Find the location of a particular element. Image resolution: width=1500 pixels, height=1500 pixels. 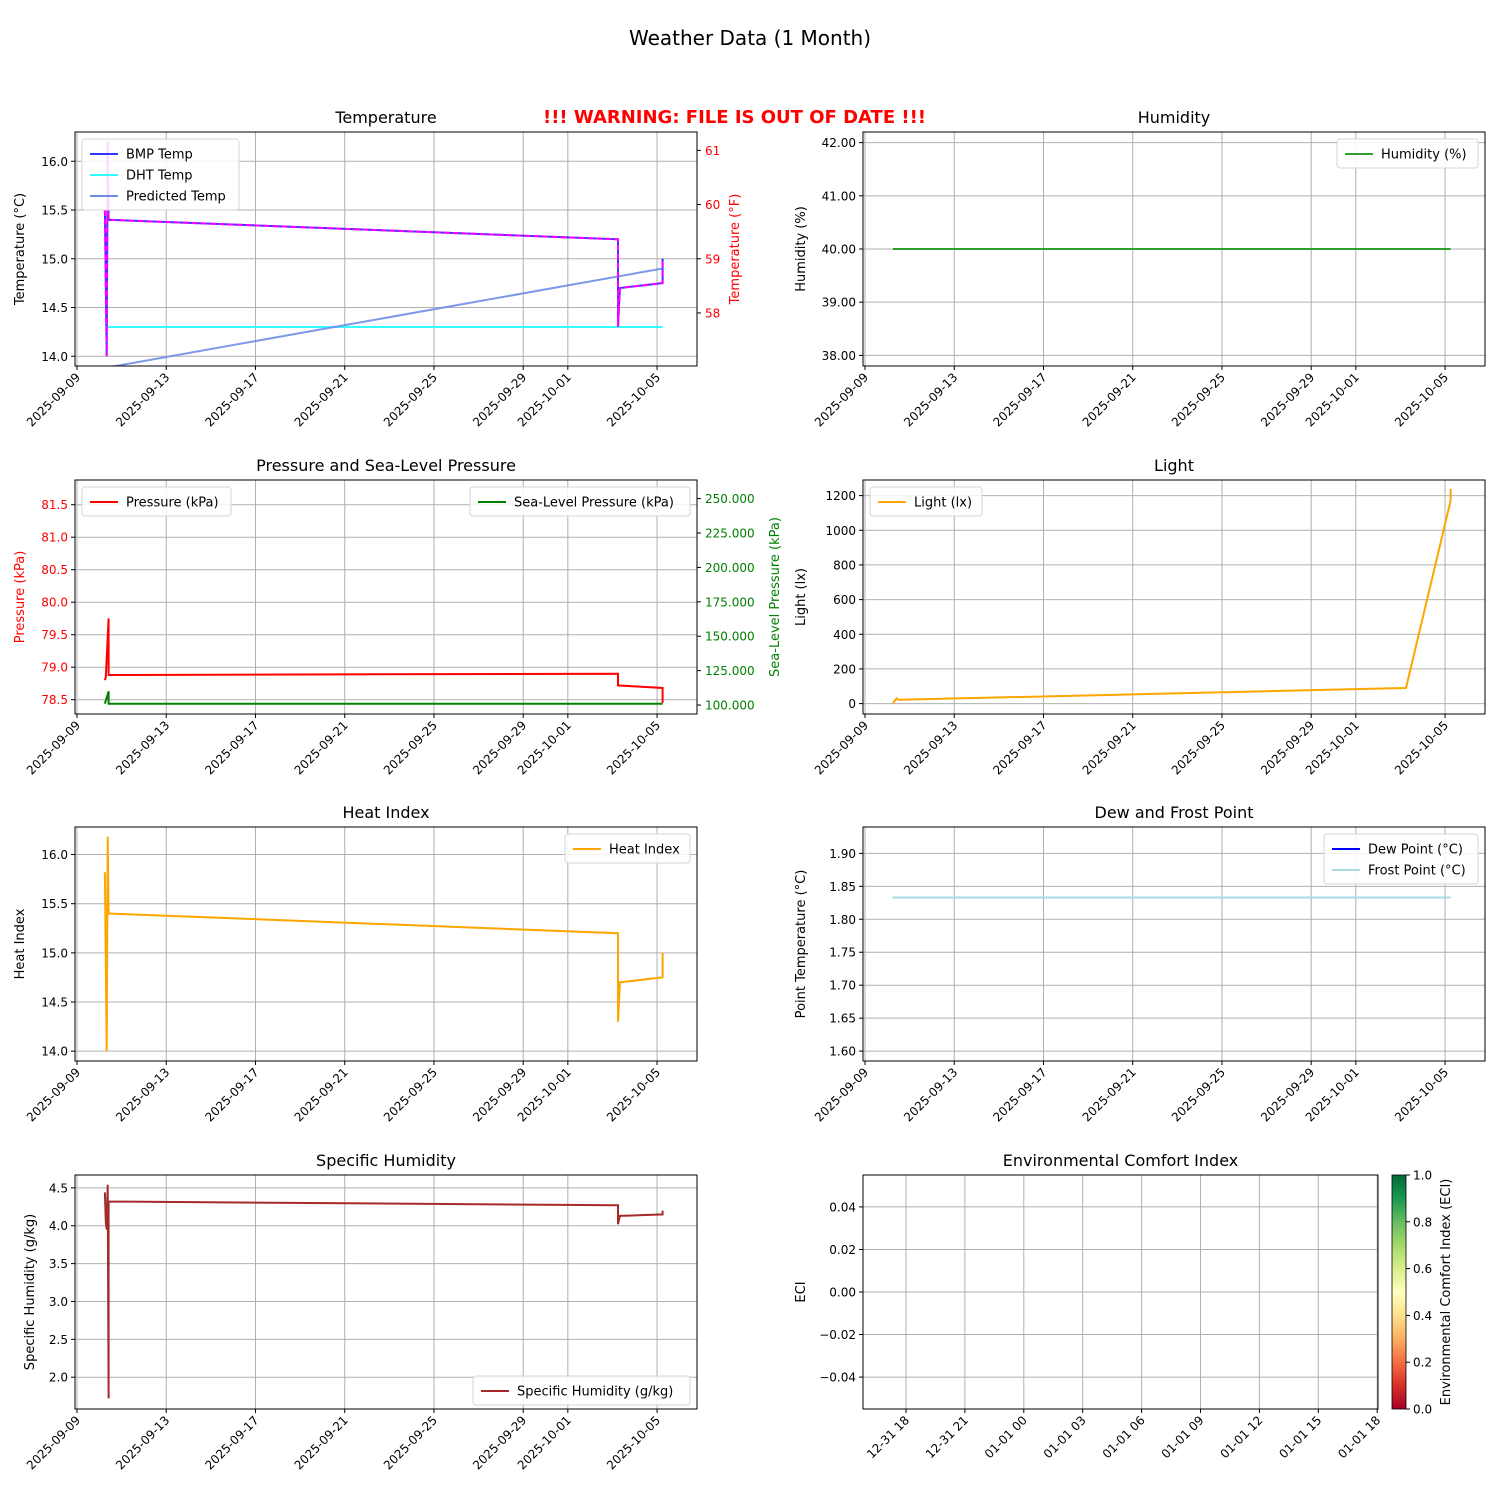

out-of-date-warning: !!! WARNING: FILE IS OUT OF DATE !!! is located at coordinates (735, 117).